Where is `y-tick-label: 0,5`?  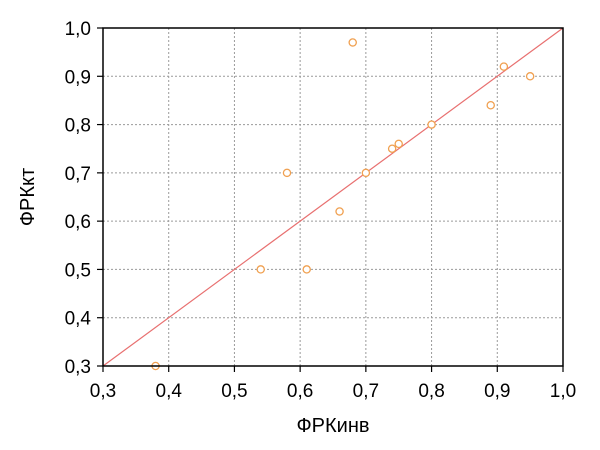 y-tick-label: 0,5 is located at coordinates (78, 270).